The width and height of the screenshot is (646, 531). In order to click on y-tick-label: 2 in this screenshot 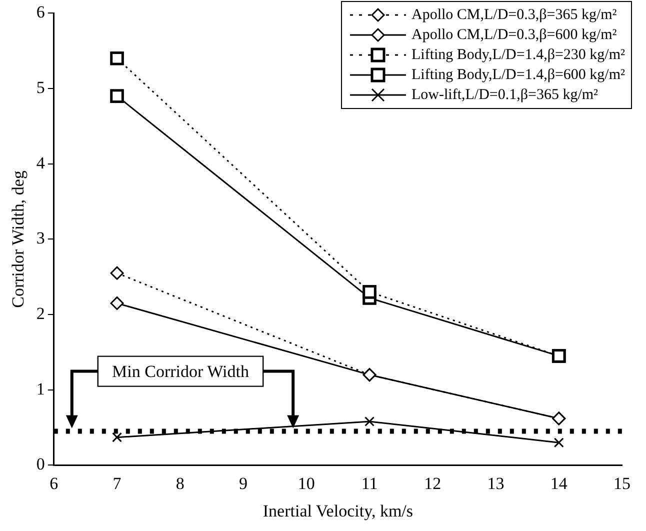, I will do `click(40, 313)`.